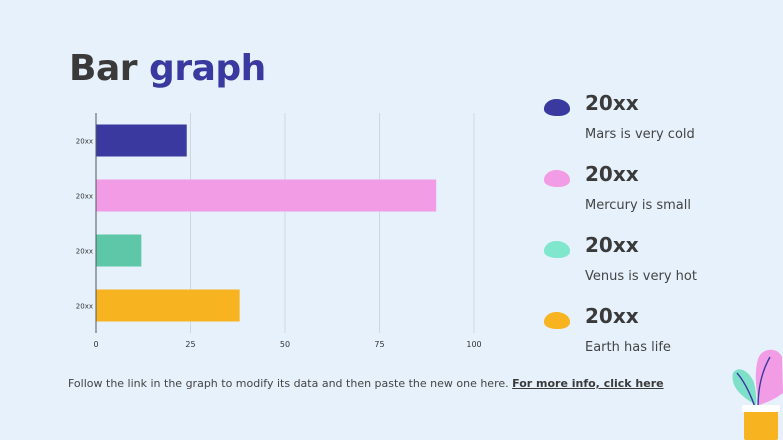  I want to click on title-word-bar: Bar, so click(103, 68).